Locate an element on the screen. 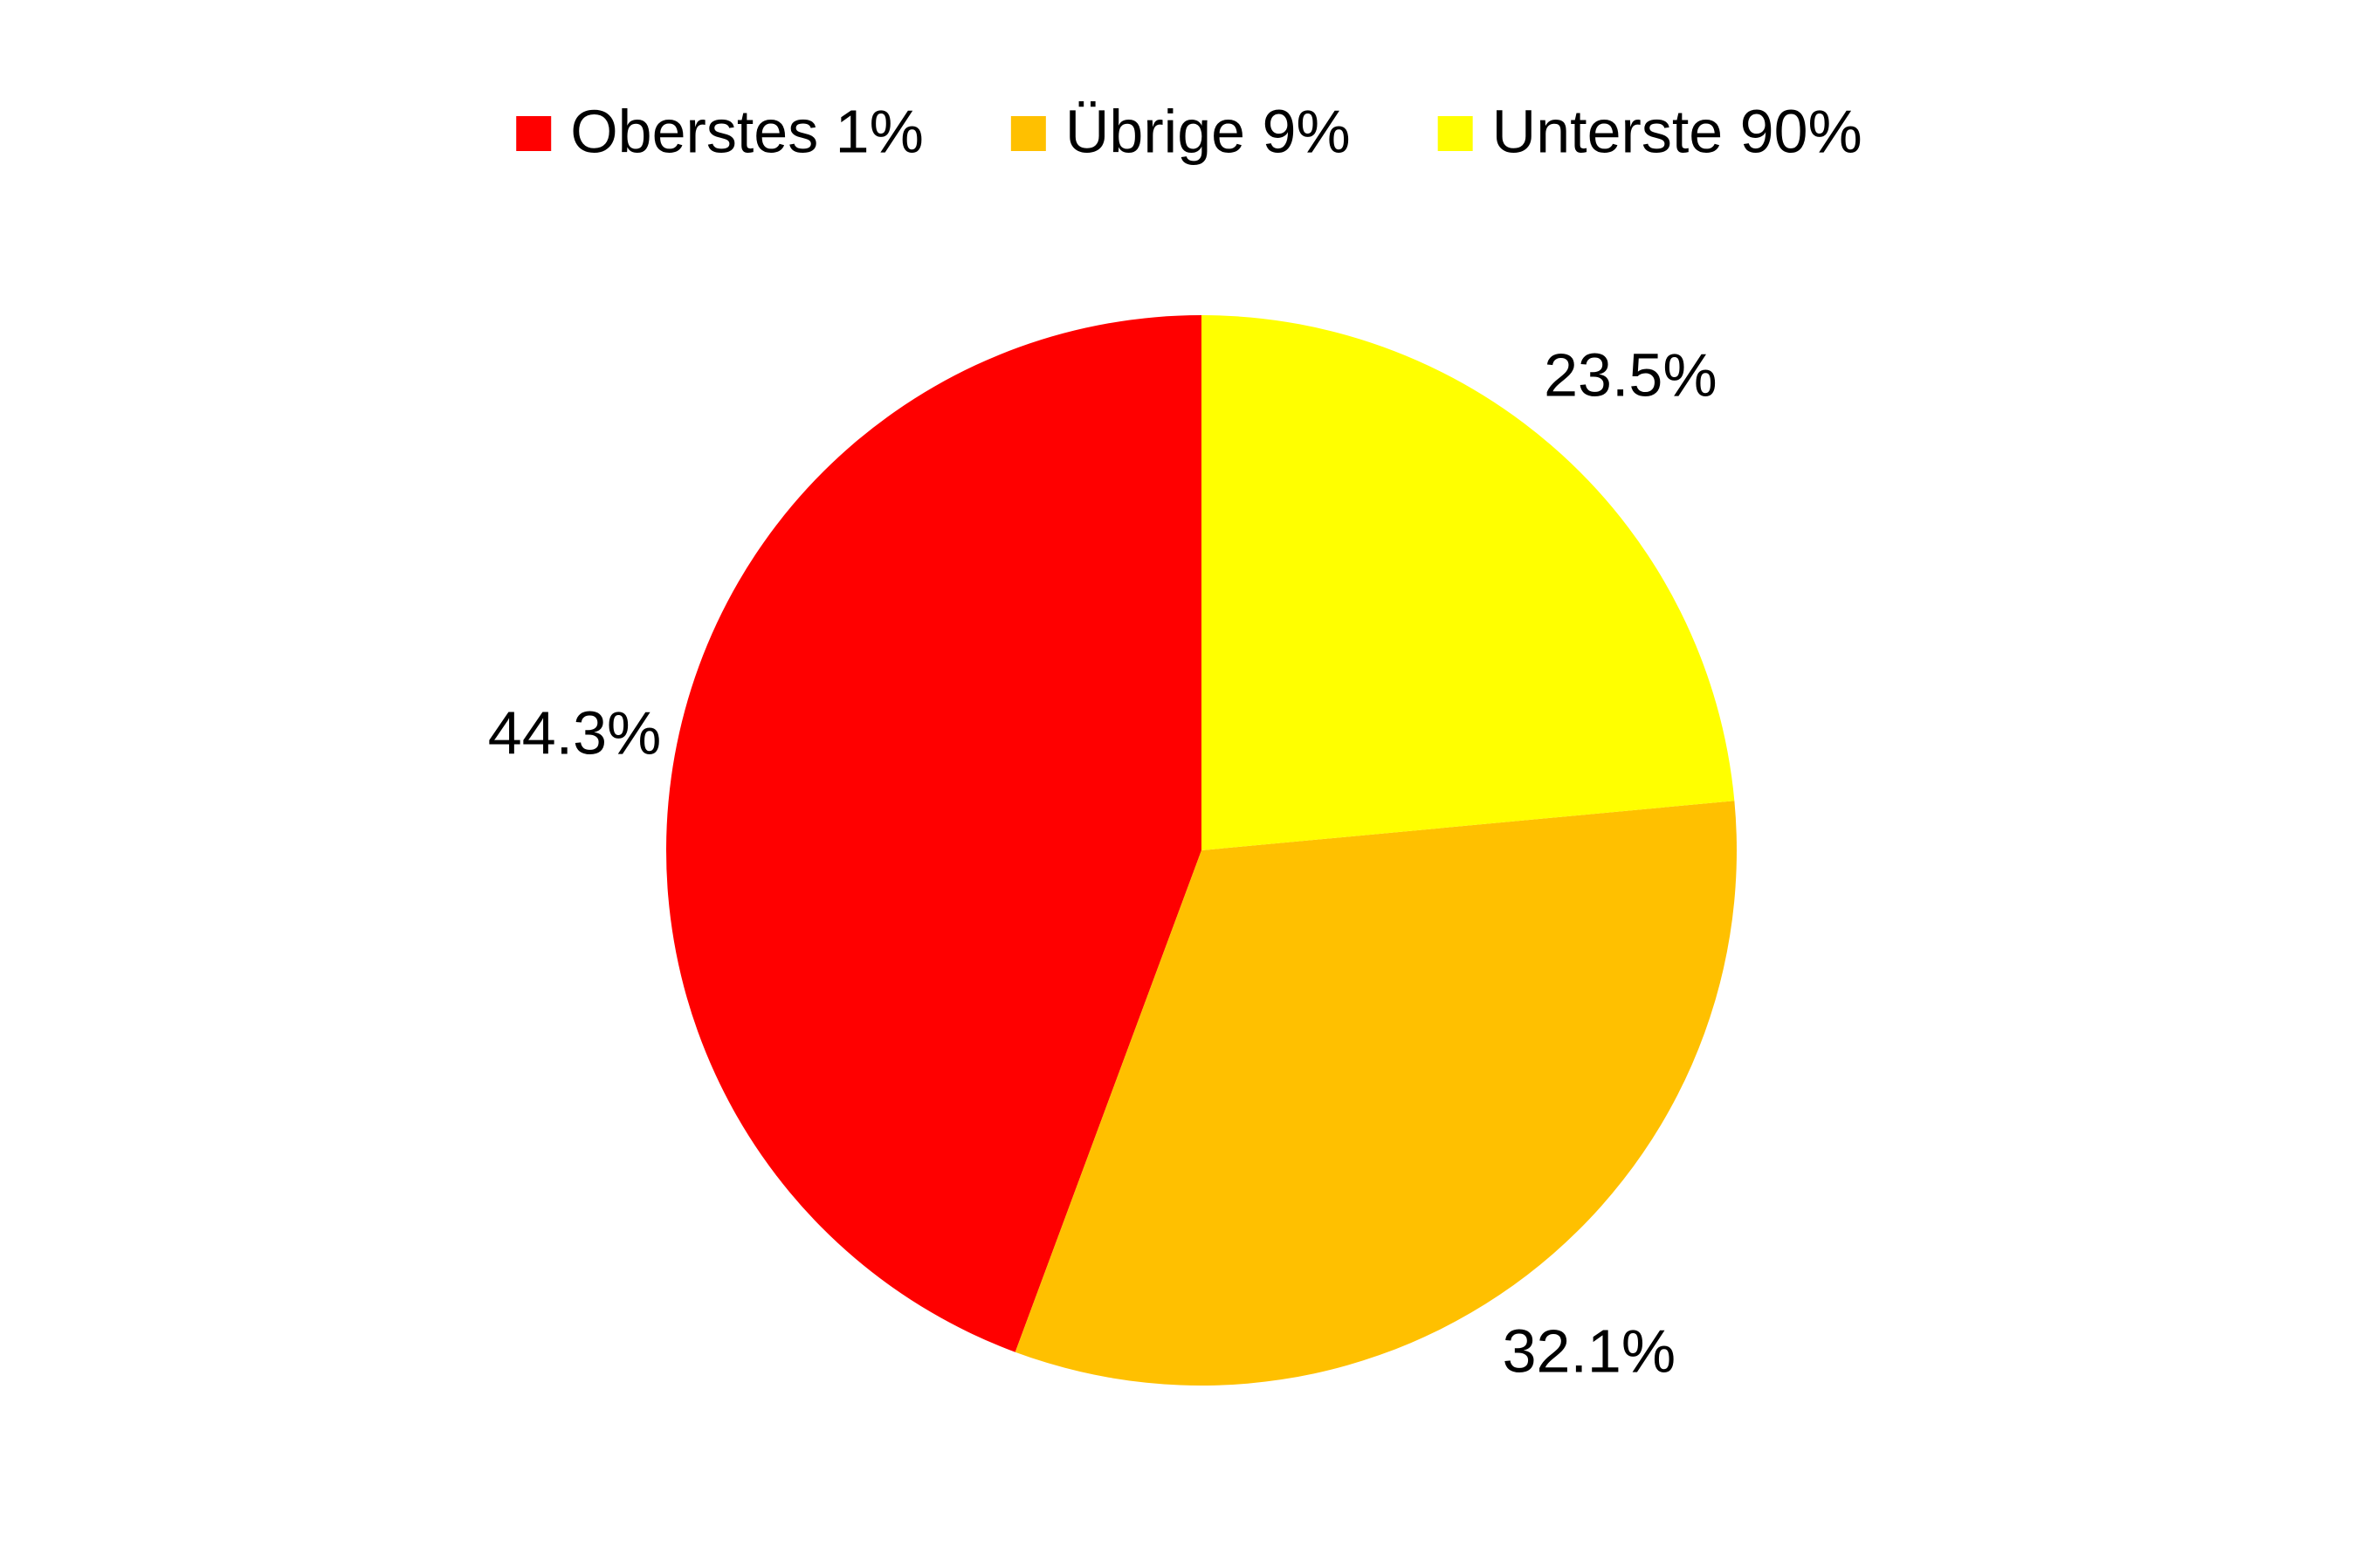 The height and width of the screenshot is (1568, 2361). legend: Oberstes 1% Übrige 9% Unterste 90% is located at coordinates (1189, 131).